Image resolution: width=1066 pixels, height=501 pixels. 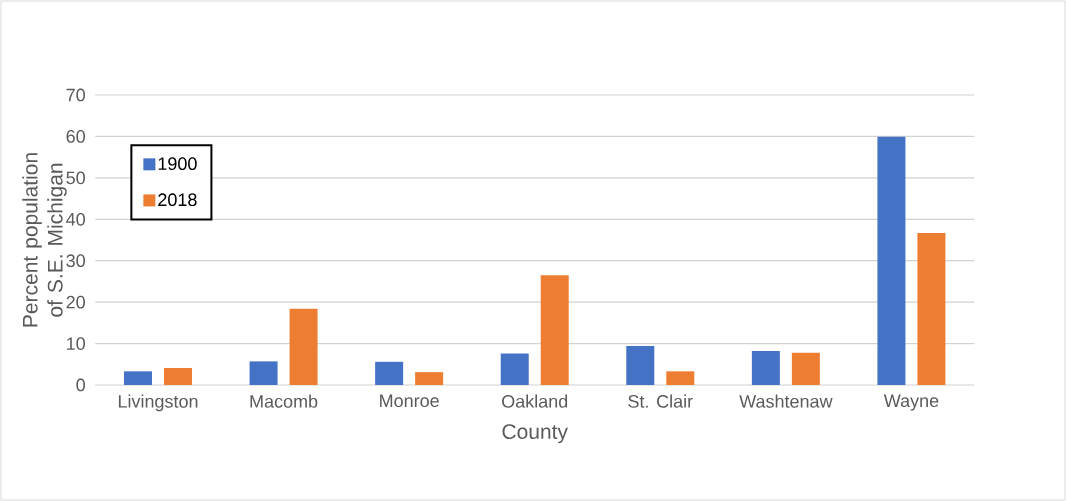 I want to click on y-tick-label: 20, so click(x=75, y=302).